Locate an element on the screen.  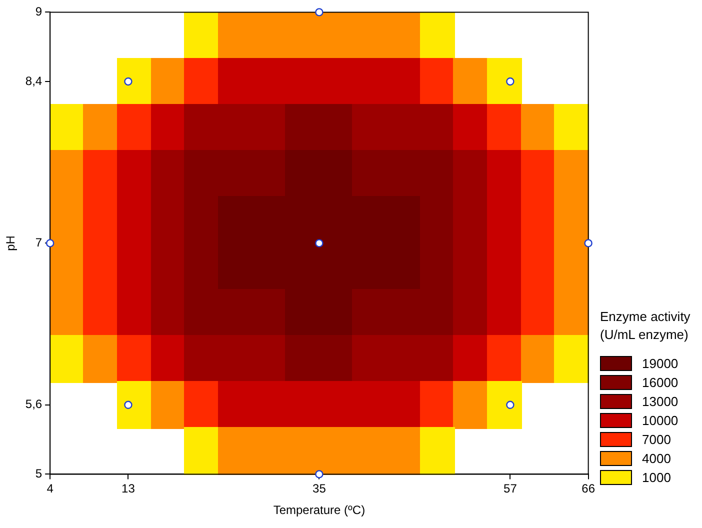
x-axis-title: Temperature (ºC) is located at coordinates (319, 510).